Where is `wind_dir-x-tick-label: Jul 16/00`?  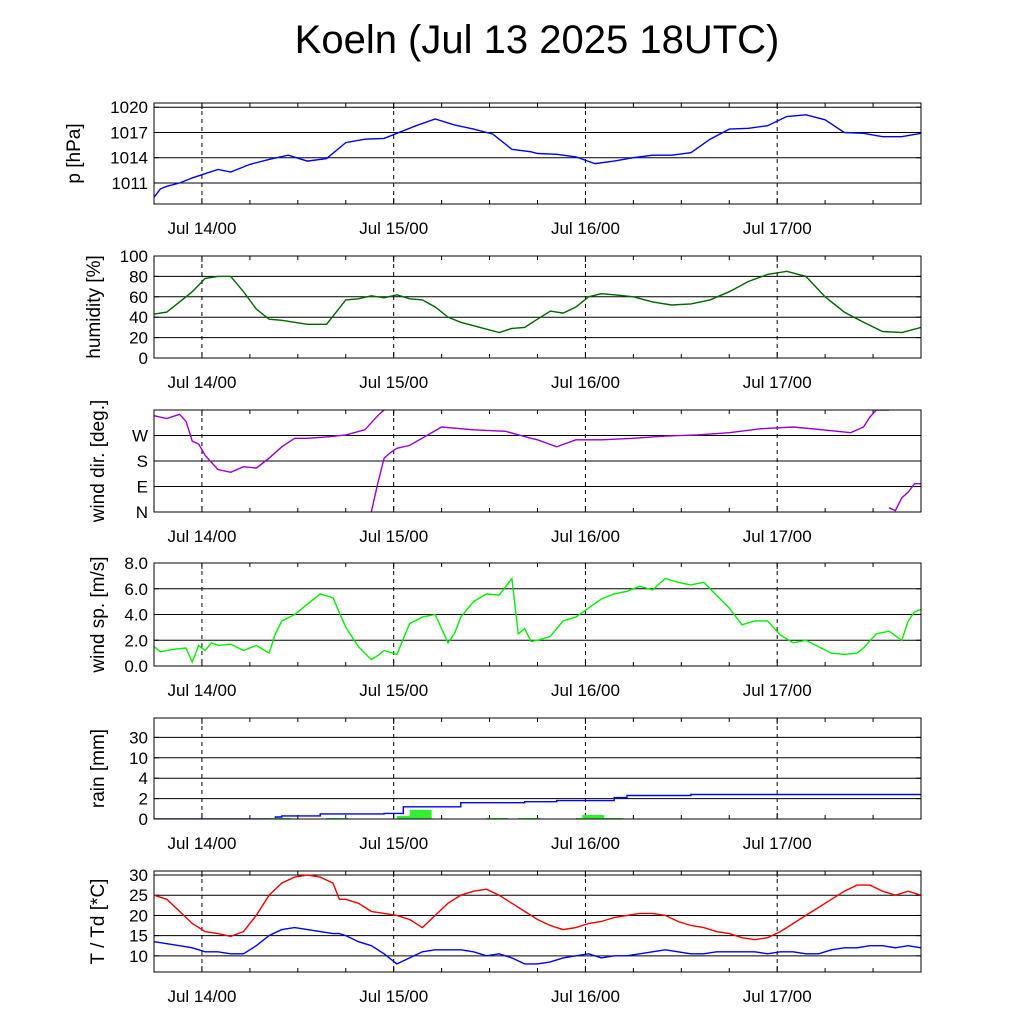
wind_dir-x-tick-label: Jul 16/00 is located at coordinates (585, 536).